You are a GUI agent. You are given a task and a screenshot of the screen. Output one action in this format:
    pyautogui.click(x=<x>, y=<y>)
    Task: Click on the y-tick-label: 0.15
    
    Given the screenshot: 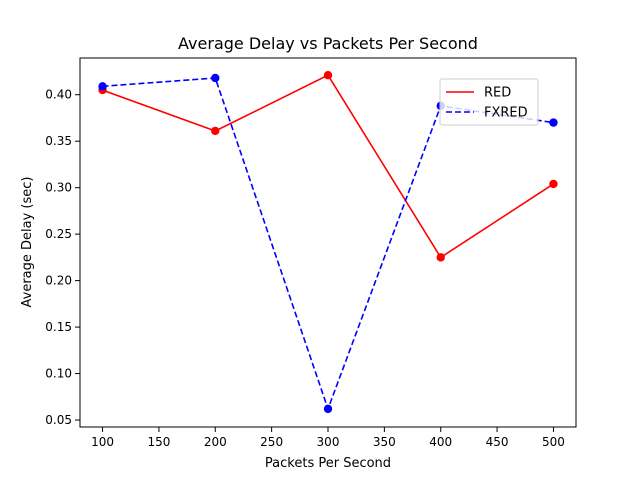 What is the action you would take?
    pyautogui.click(x=58, y=327)
    